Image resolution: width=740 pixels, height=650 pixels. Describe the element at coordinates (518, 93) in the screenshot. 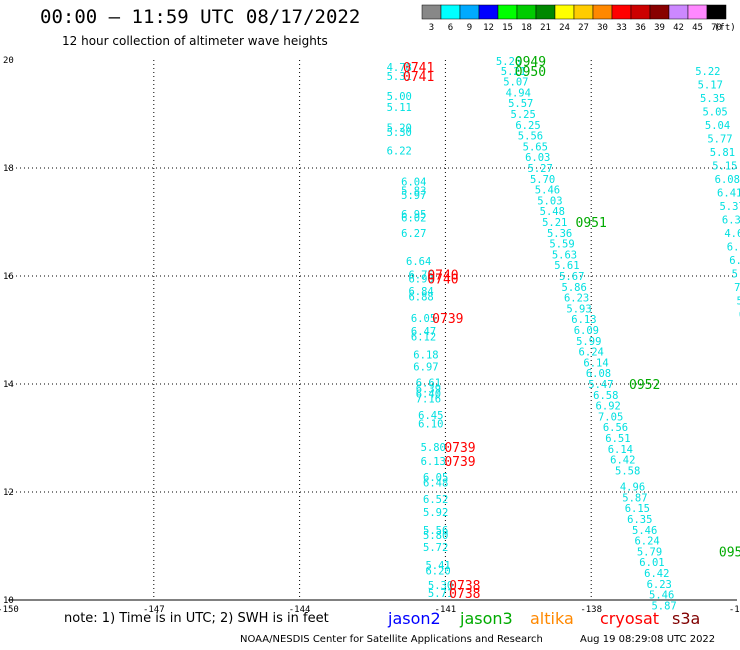

I see `swh-value-jason3: 4.94` at that location.